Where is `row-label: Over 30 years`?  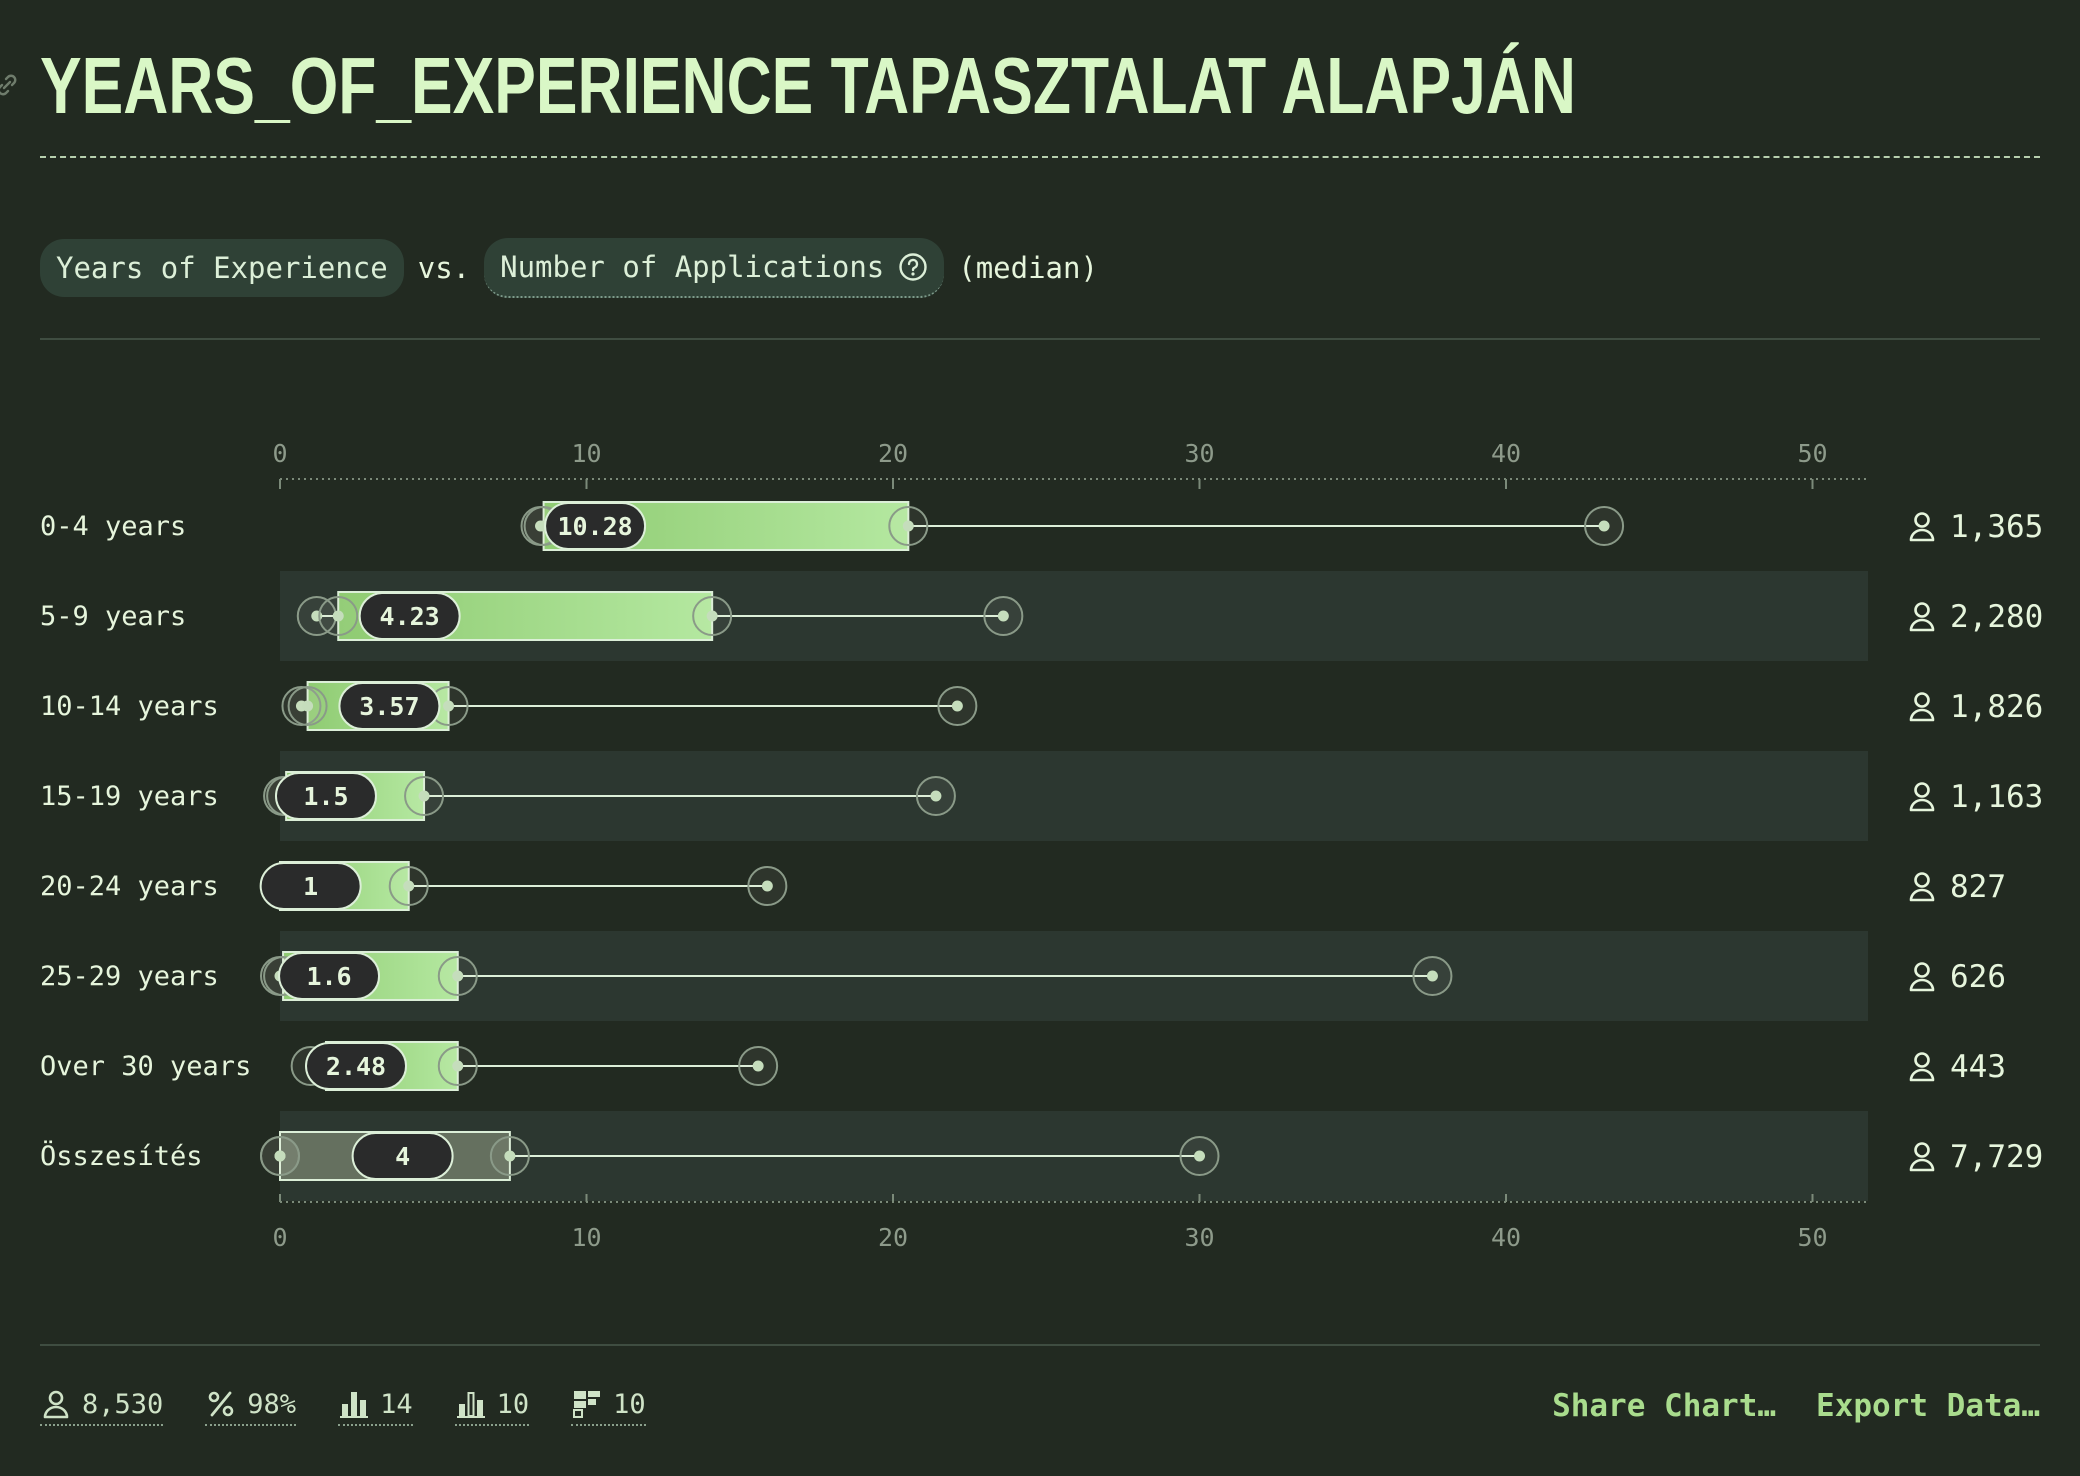 row-label: Over 30 years is located at coordinates (145, 1066).